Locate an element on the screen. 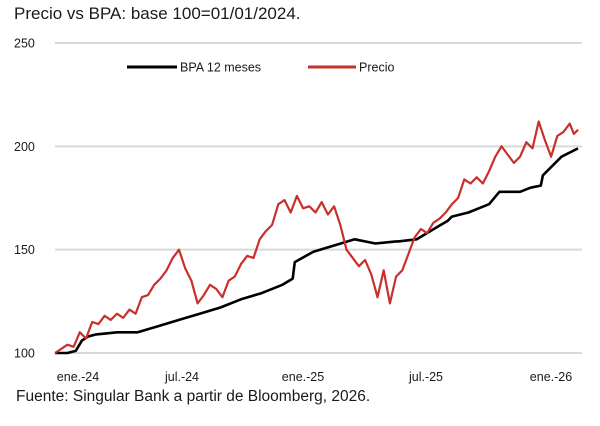 This screenshot has width=600, height=426. legend-label-precio: Precio is located at coordinates (376, 68).